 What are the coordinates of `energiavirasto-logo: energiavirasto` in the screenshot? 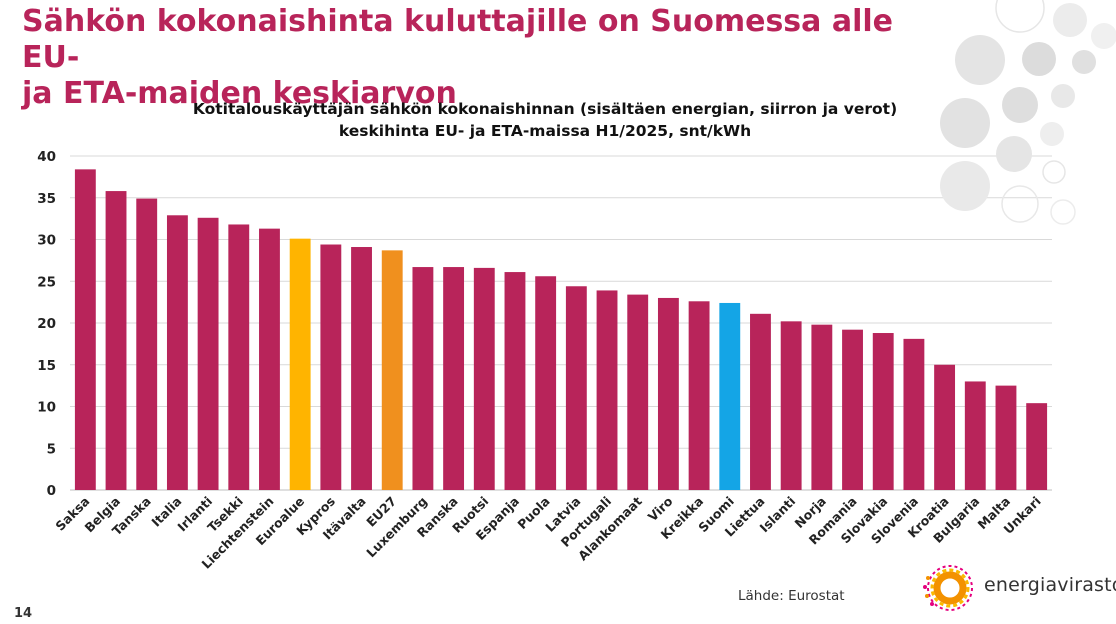 It's located at (1017, 588).